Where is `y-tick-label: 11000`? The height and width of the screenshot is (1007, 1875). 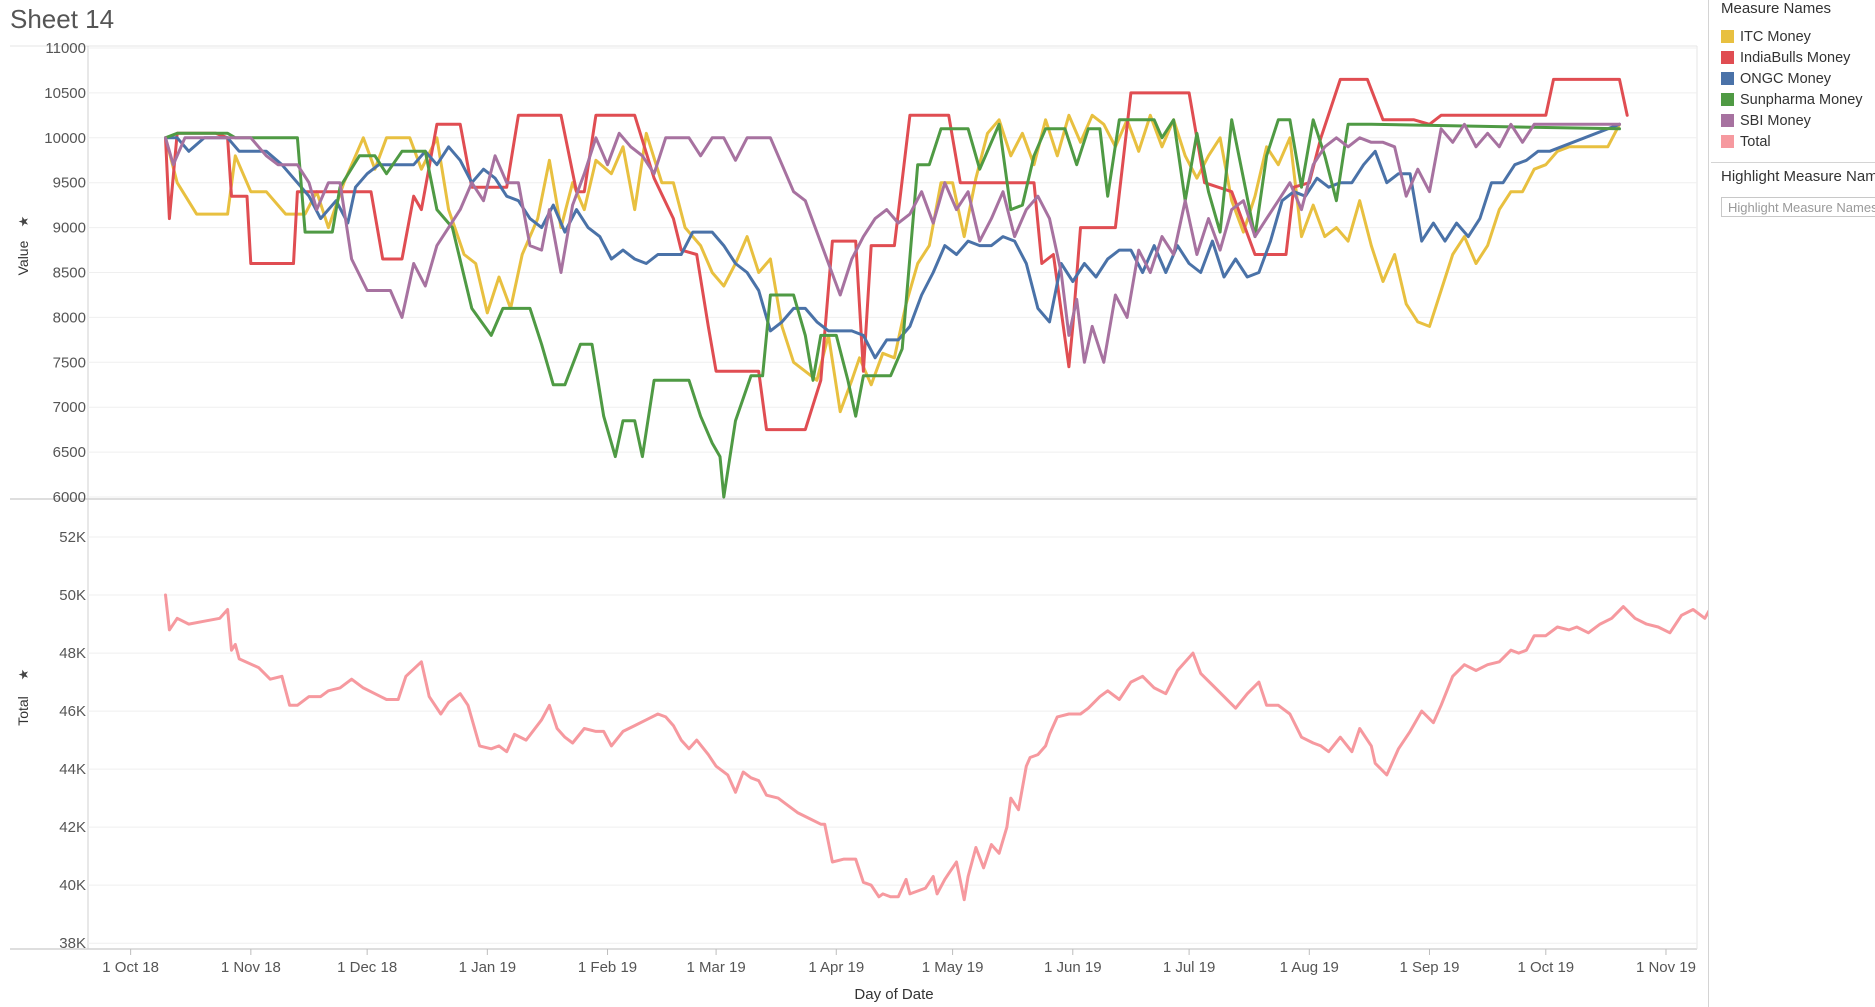 y-tick-label: 11000 is located at coordinates (65, 48).